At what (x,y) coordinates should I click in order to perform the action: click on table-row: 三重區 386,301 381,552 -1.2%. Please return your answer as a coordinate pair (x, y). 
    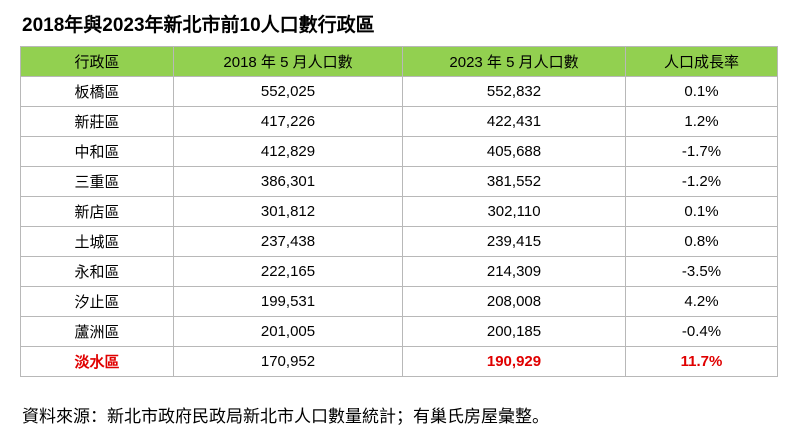
    Looking at the image, I should click on (399, 181).